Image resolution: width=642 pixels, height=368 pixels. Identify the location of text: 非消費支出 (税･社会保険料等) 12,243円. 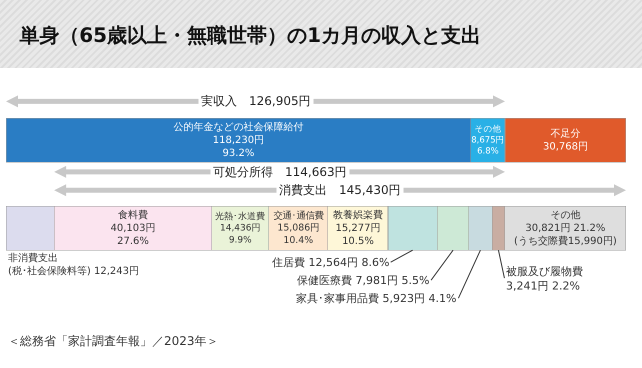
(73, 265).